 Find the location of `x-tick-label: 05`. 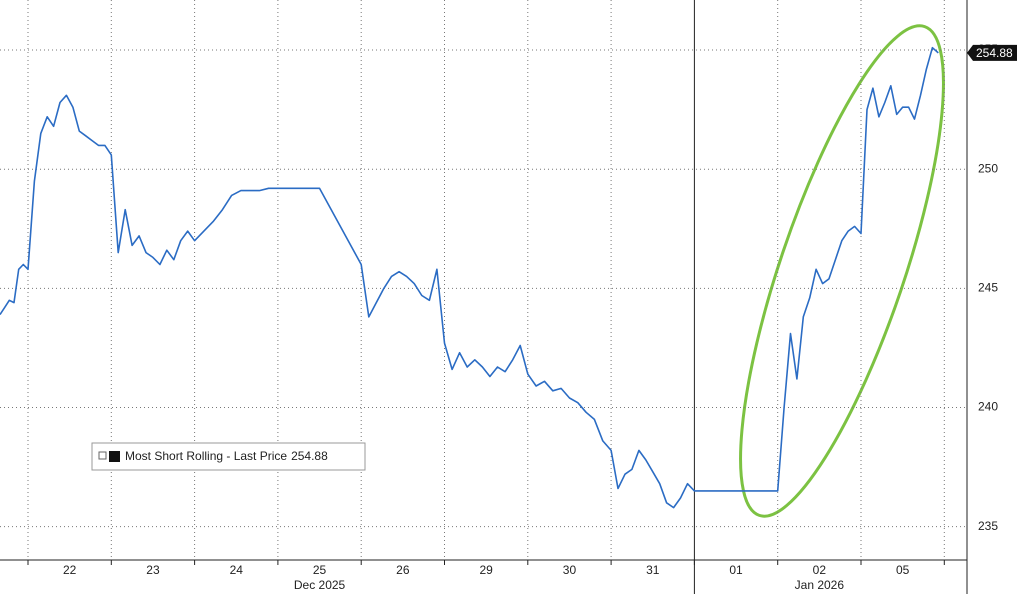

x-tick-label: 05 is located at coordinates (903, 570).